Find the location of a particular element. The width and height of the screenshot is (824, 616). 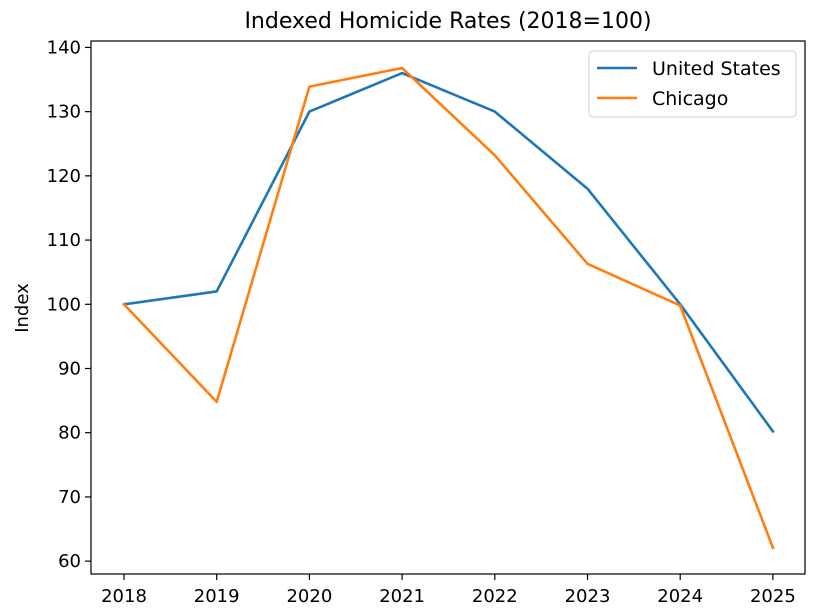

x-tick-label: 2021 is located at coordinates (402, 596).